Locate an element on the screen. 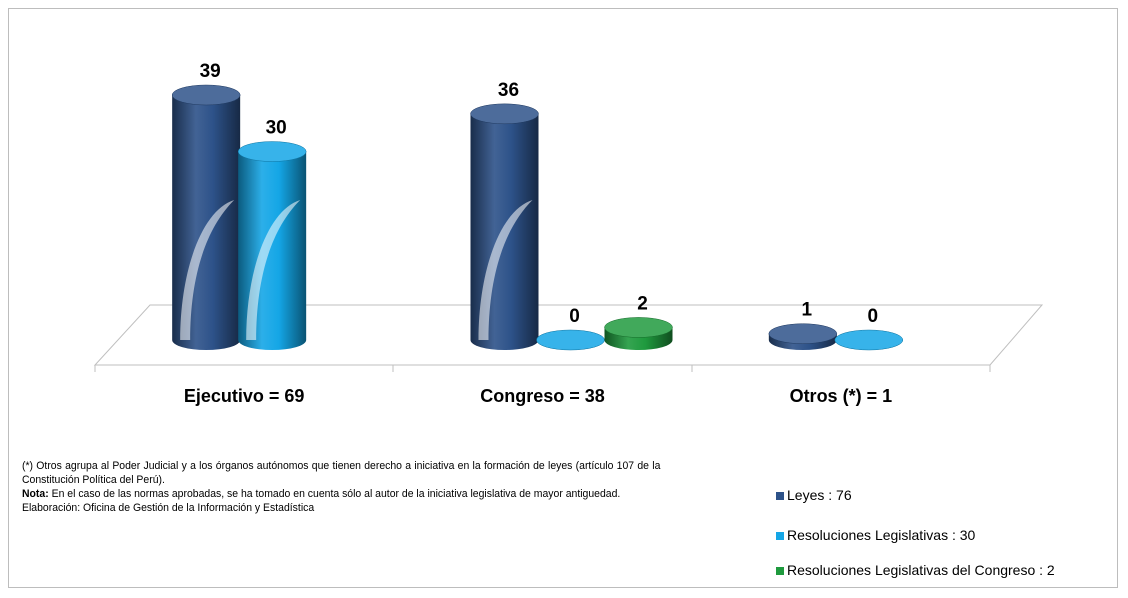 This screenshot has height=598, width=1128. x-tick-label: Otros (*) = 1 is located at coordinates (841, 396).